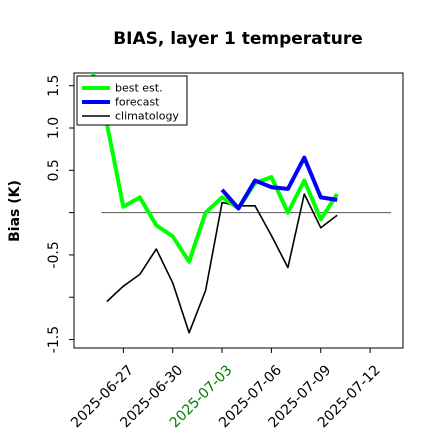 The height and width of the screenshot is (440, 440). What do you see at coordinates (147, 116) in the screenshot?
I see `legend-label: climatology` at bounding box center [147, 116].